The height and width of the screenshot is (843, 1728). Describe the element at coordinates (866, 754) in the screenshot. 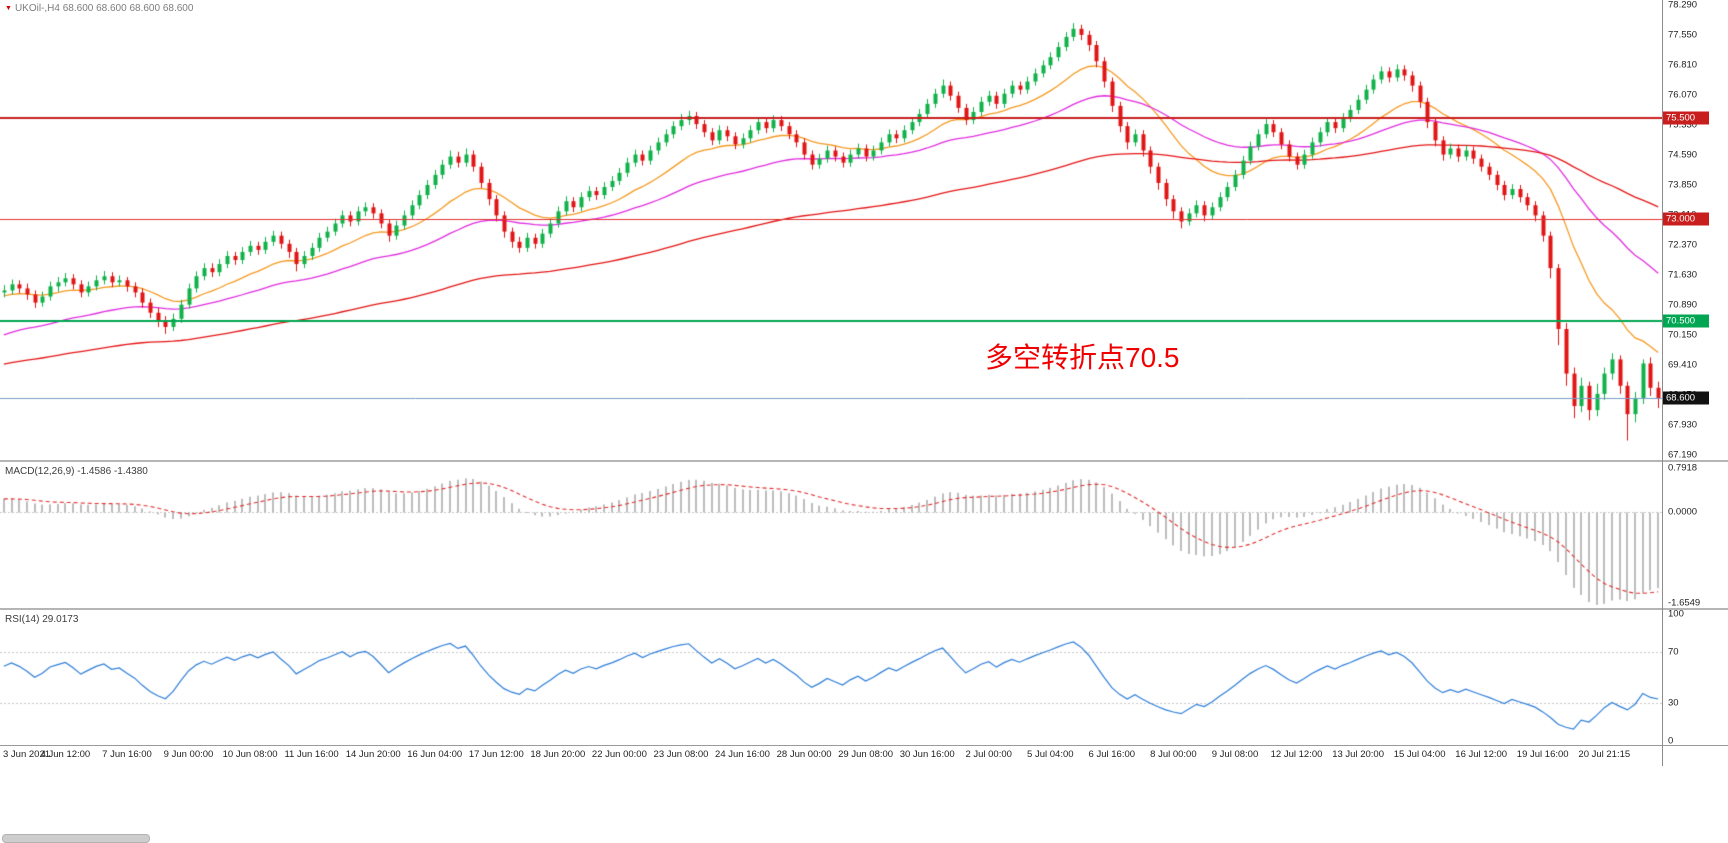

I see `time-tick-label: 29 Jun 08:00` at that location.